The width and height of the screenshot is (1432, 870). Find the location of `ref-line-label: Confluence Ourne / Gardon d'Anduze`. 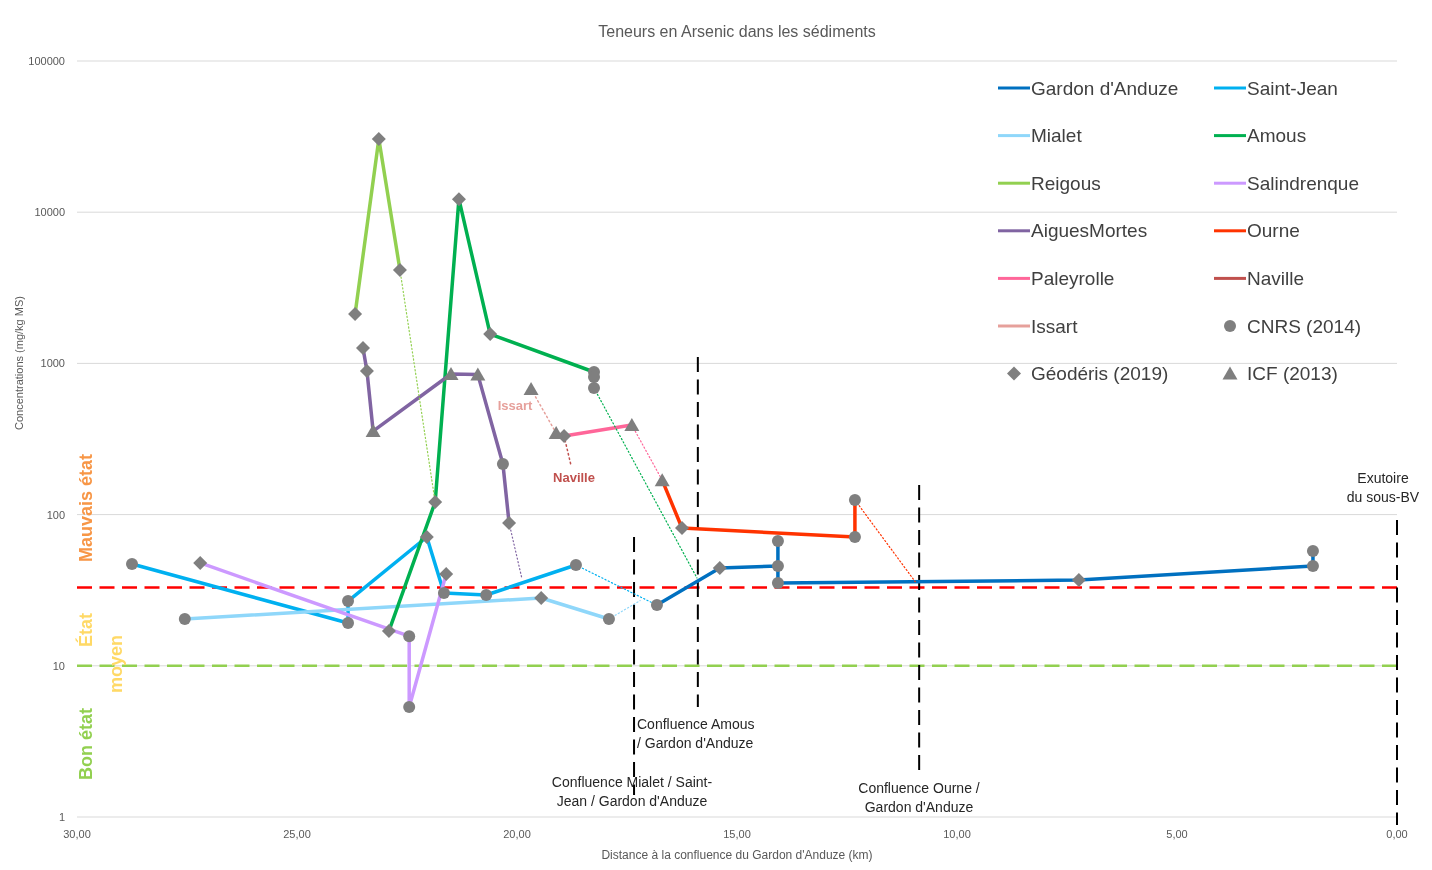

ref-line-label: Confluence Ourne / Gardon d'Anduze is located at coordinates (919, 797).